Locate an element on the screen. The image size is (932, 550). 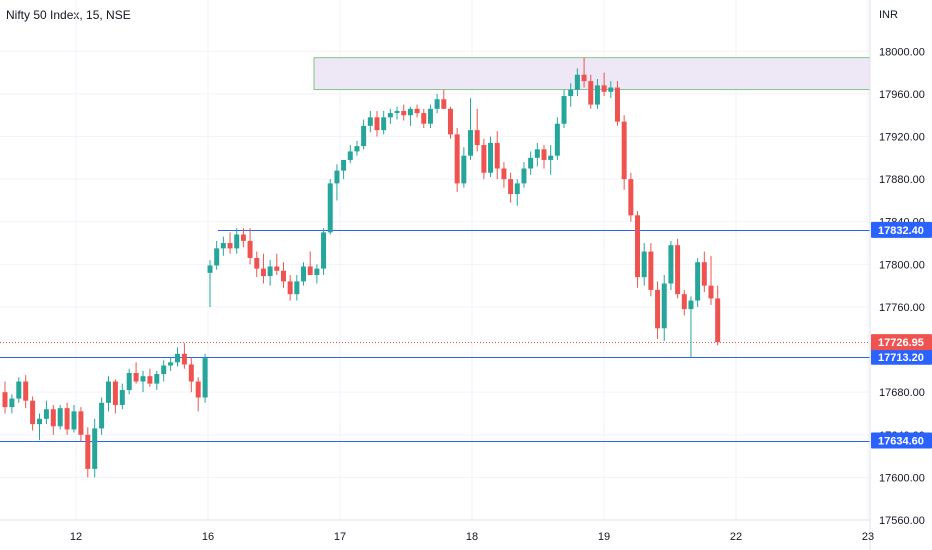
x-tick-label: 19 is located at coordinates (604, 537).